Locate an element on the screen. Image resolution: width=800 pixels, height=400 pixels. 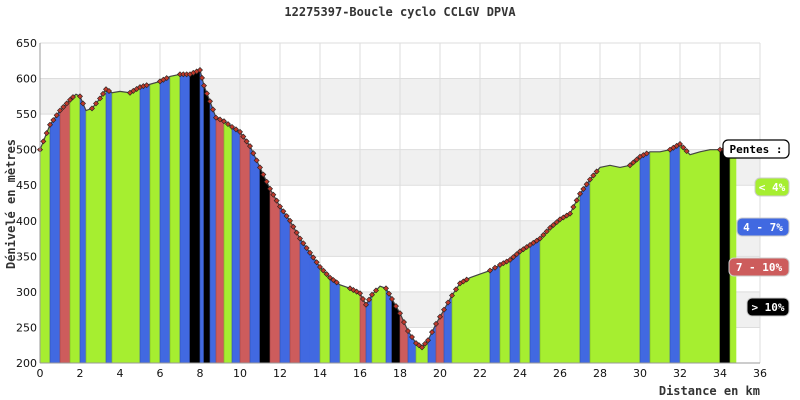
x-tick-label: 18 is located at coordinates (400, 373).